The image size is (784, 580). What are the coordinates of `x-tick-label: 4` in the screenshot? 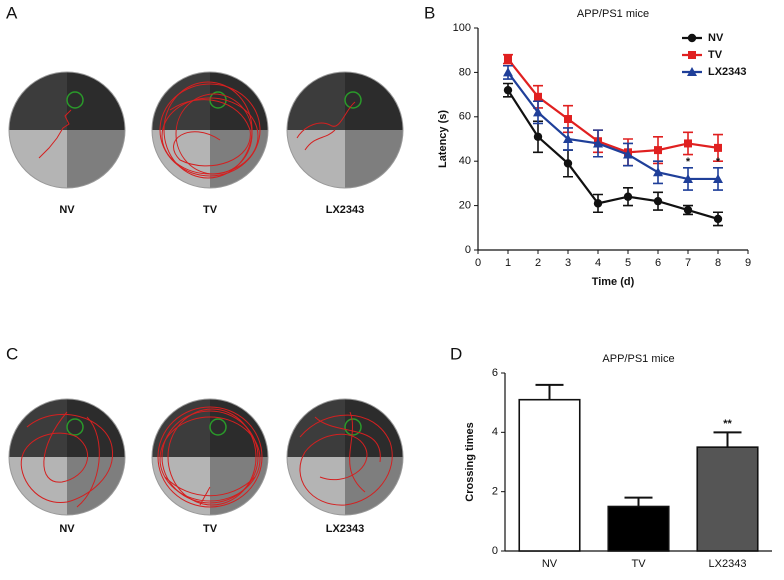 It's located at (598, 263).